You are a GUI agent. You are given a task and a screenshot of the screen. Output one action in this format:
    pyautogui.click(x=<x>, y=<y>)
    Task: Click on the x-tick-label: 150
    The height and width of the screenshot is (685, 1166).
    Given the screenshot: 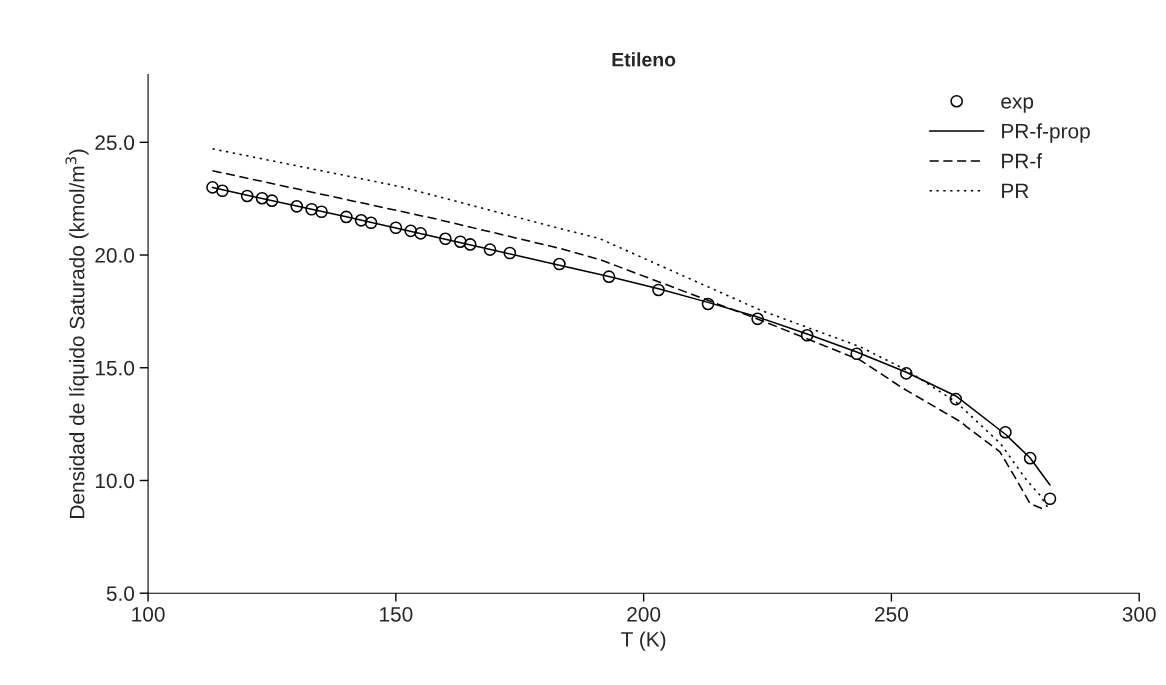 What is the action you would take?
    pyautogui.click(x=396, y=614)
    